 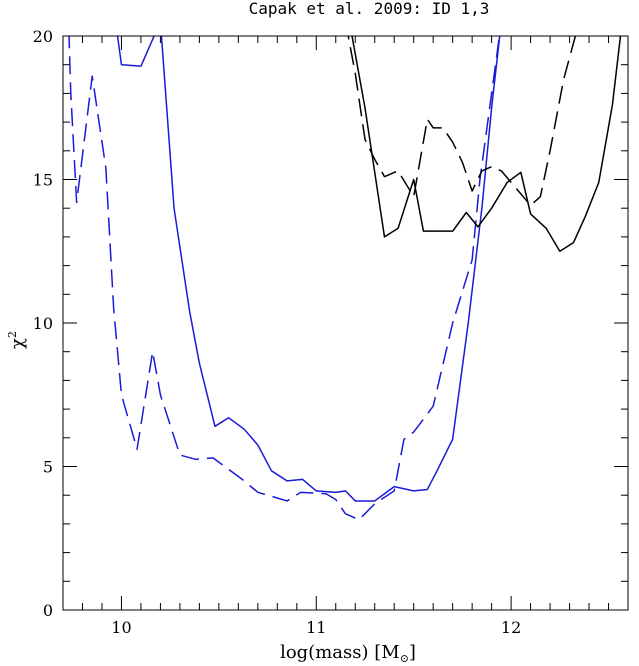 What do you see at coordinates (43, 36) in the screenshot?
I see `y-tick-label: 20` at bounding box center [43, 36].